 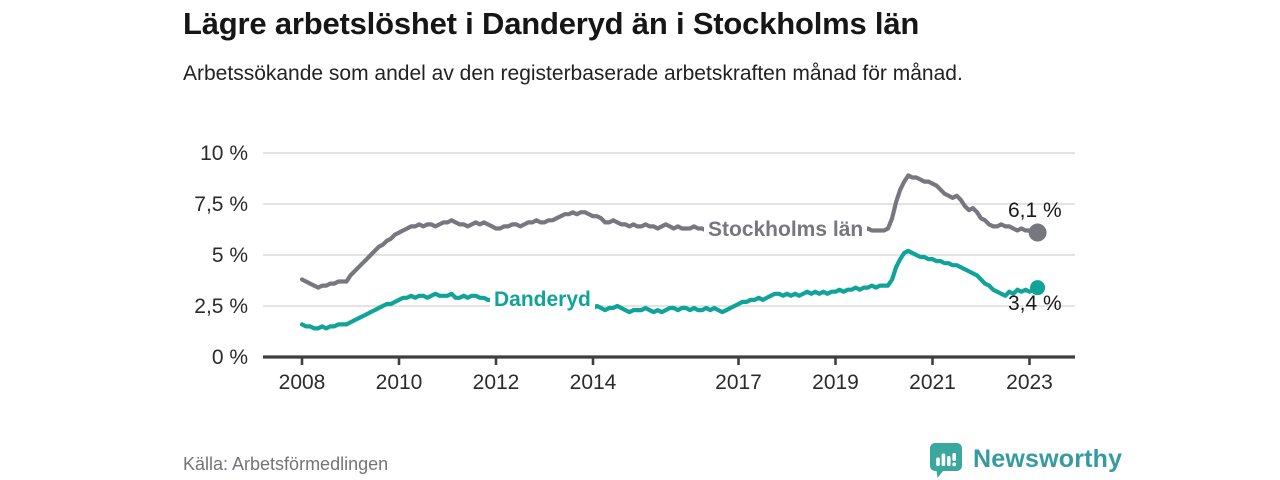 I want to click on x-axis-tick-label: 2008, so click(x=302, y=382).